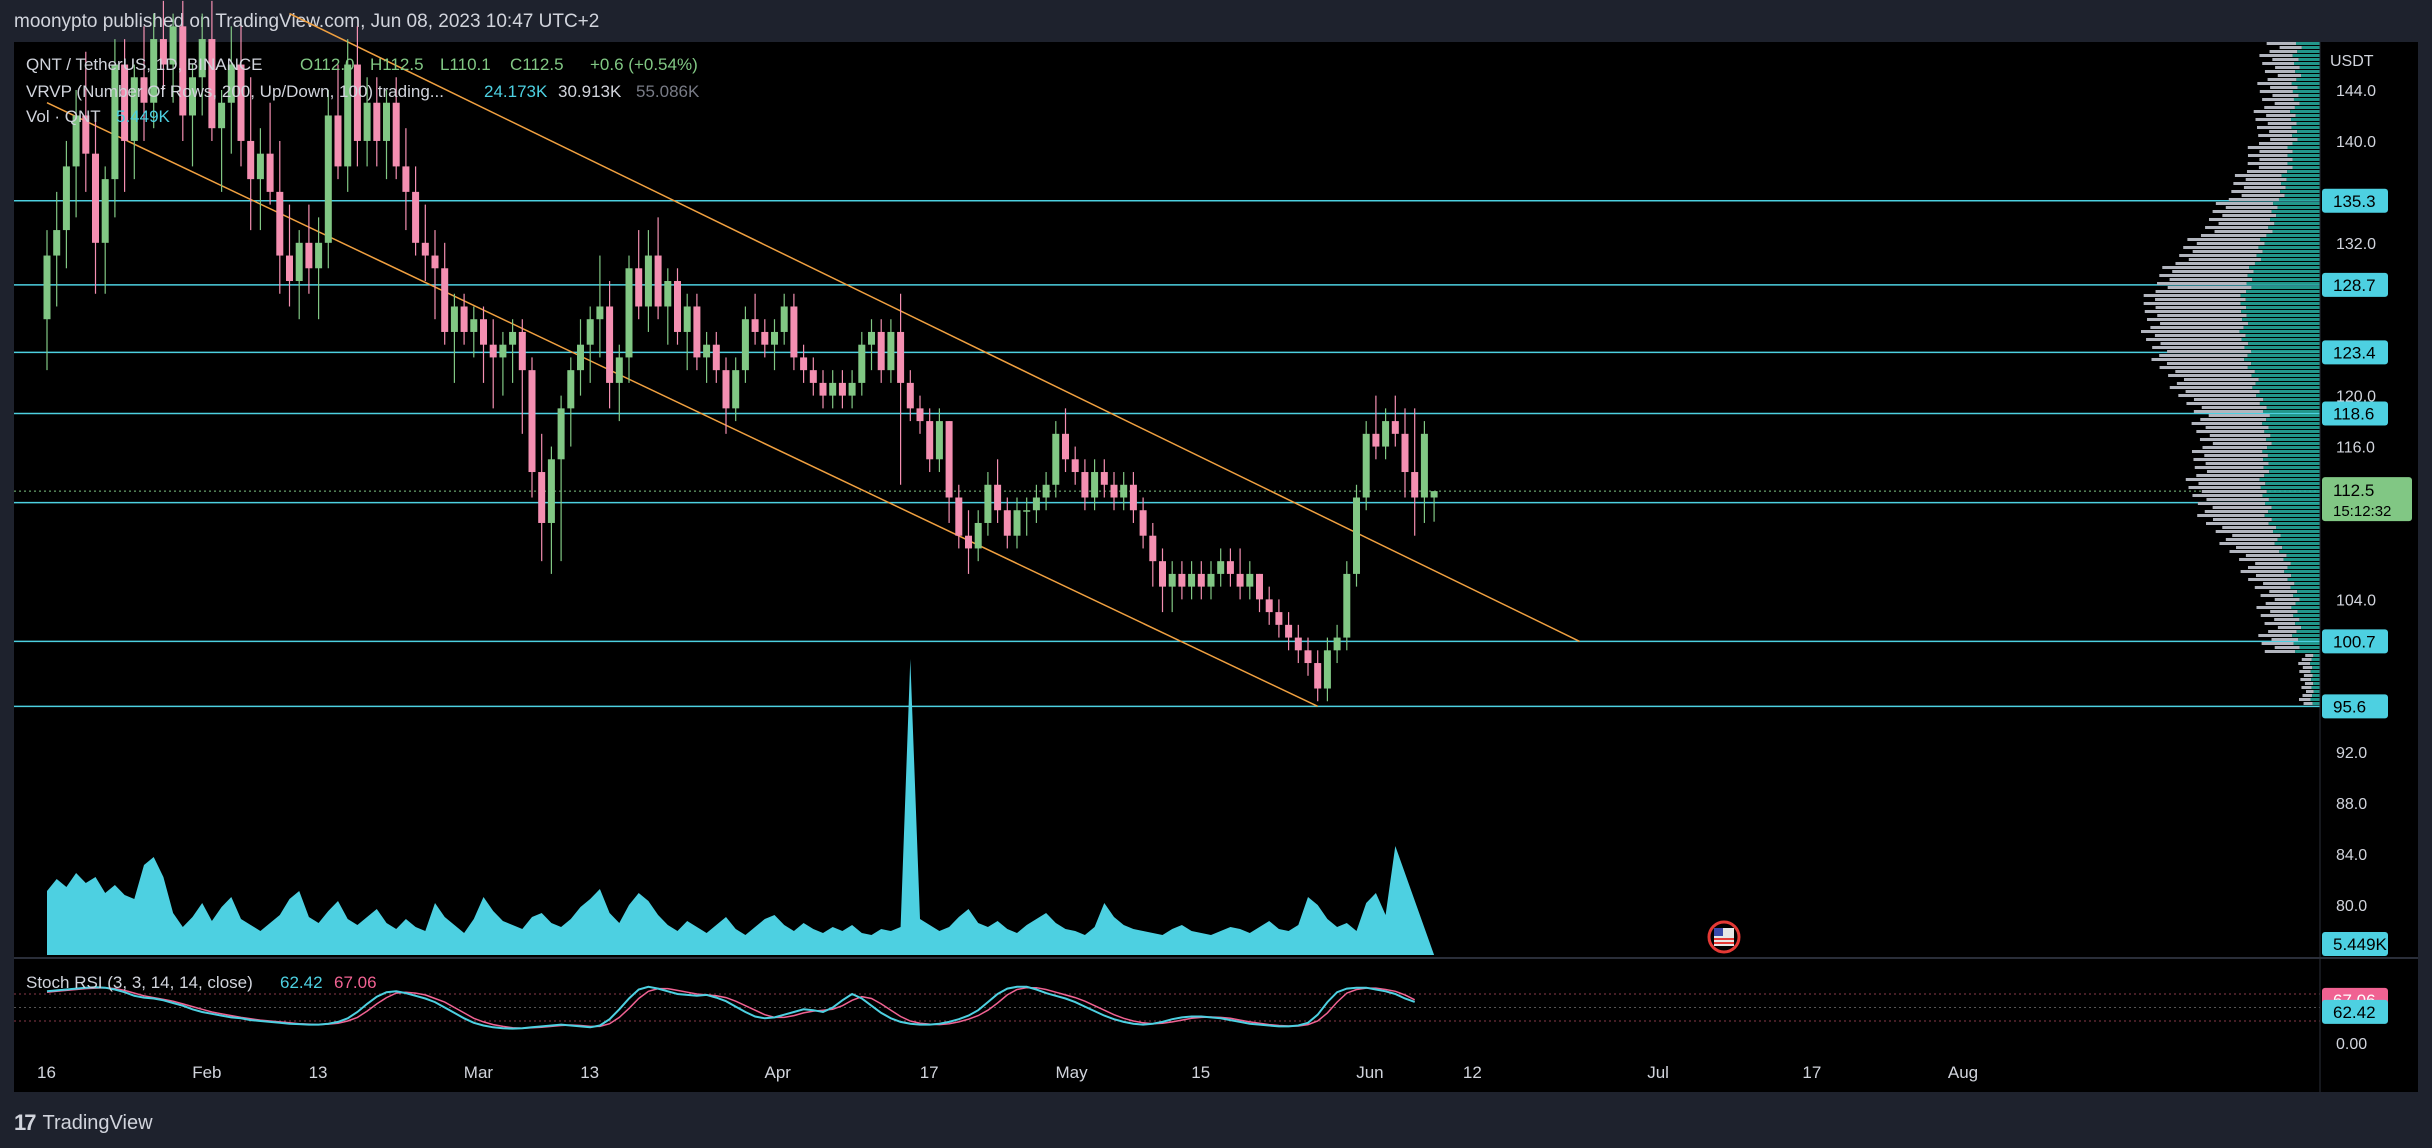 This screenshot has height=1148, width=2432. I want to click on volume-area, so click(741, 807).